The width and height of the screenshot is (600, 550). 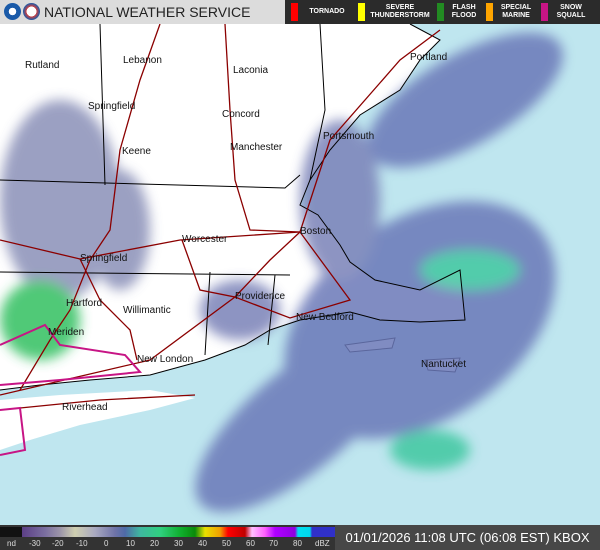 I want to click on legend-label: 70, so click(x=273, y=543).